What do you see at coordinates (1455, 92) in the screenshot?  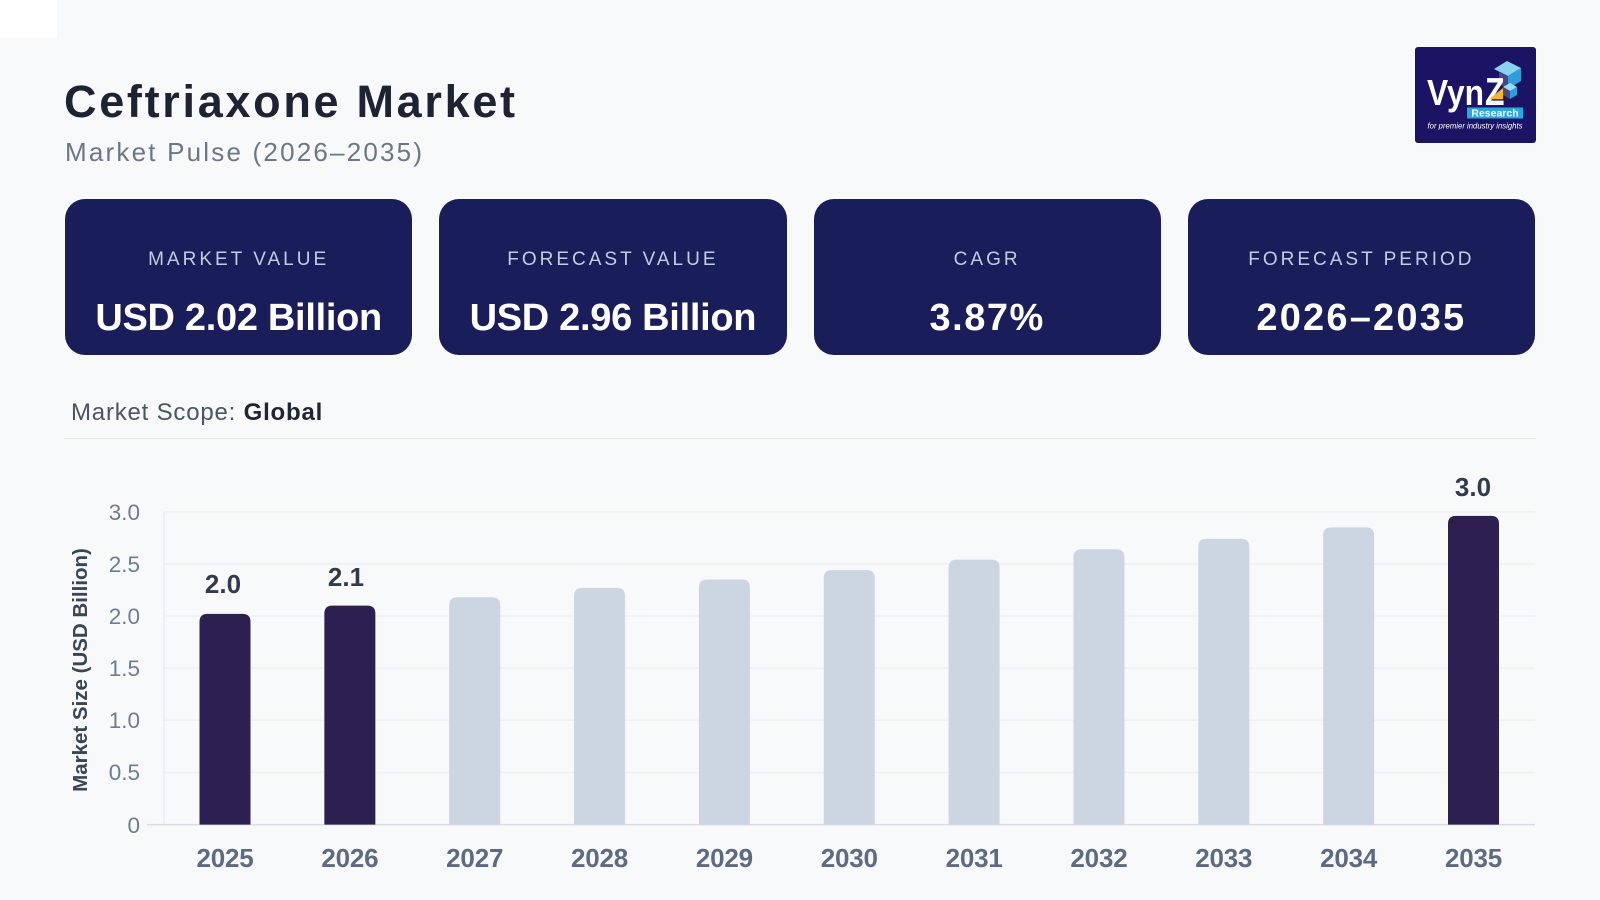 I see `svg-text: Vyn` at bounding box center [1455, 92].